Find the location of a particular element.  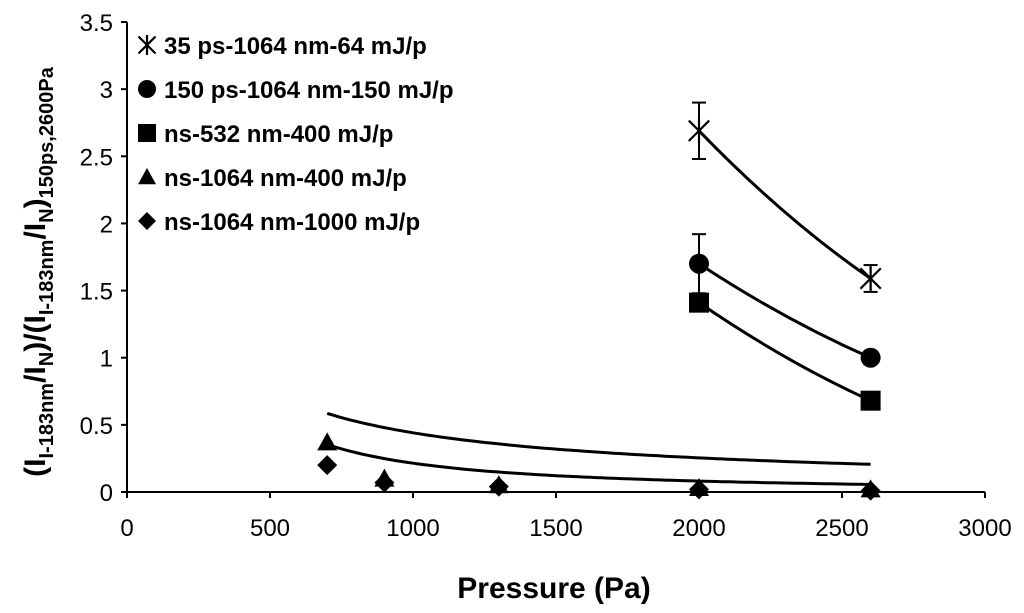

x-tick-label: 3000 is located at coordinates (984, 528).